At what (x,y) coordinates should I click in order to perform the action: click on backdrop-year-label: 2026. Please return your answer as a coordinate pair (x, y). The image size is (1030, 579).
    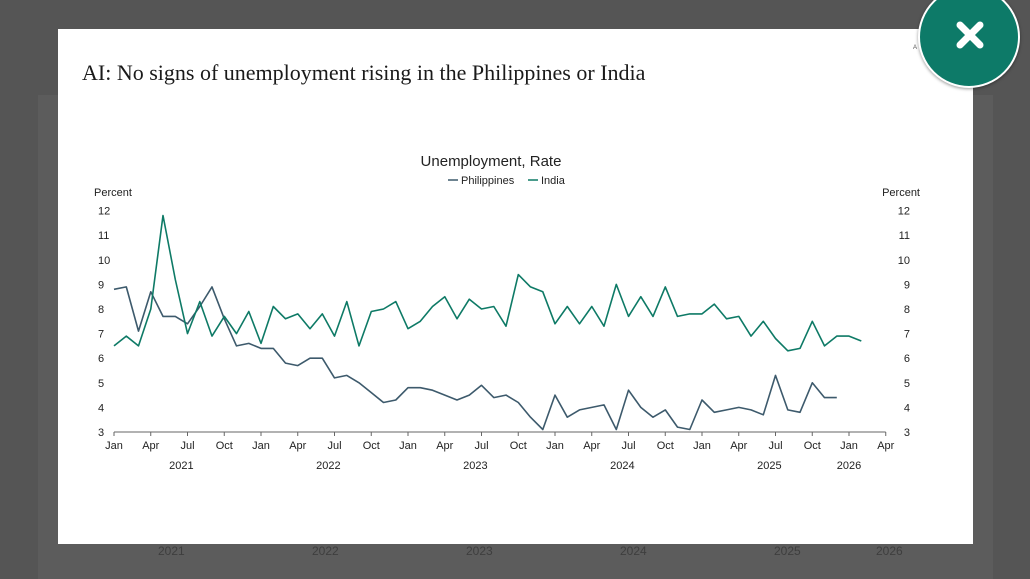
    Looking at the image, I should click on (889, 551).